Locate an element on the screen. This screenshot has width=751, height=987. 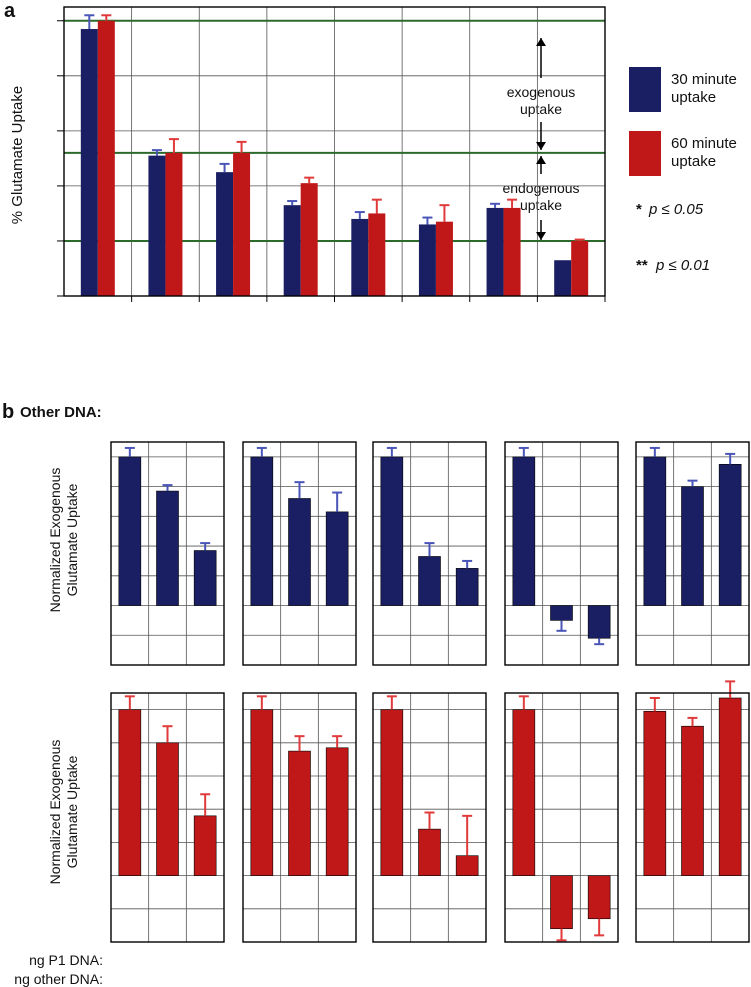
row2-ylabel-line1: Normalized Exogenous is located at coordinates (55, 812).